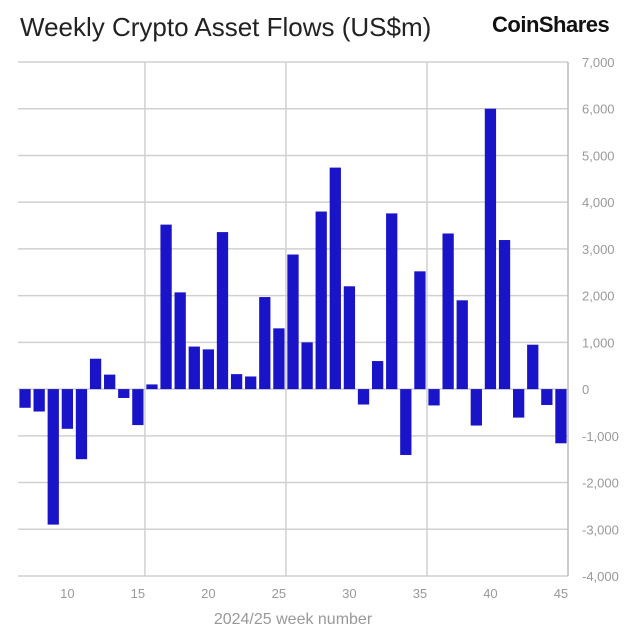 The width and height of the screenshot is (630, 640). I want to click on x-tick-label: 45, so click(561, 593).